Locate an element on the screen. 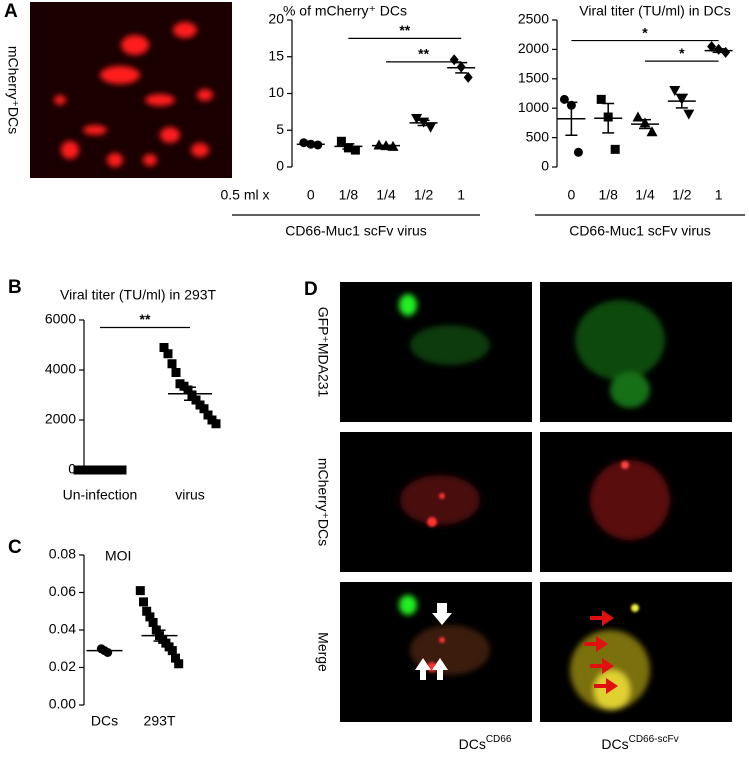 This screenshot has width=749, height=757. panel-letter: B is located at coordinates (15, 287).